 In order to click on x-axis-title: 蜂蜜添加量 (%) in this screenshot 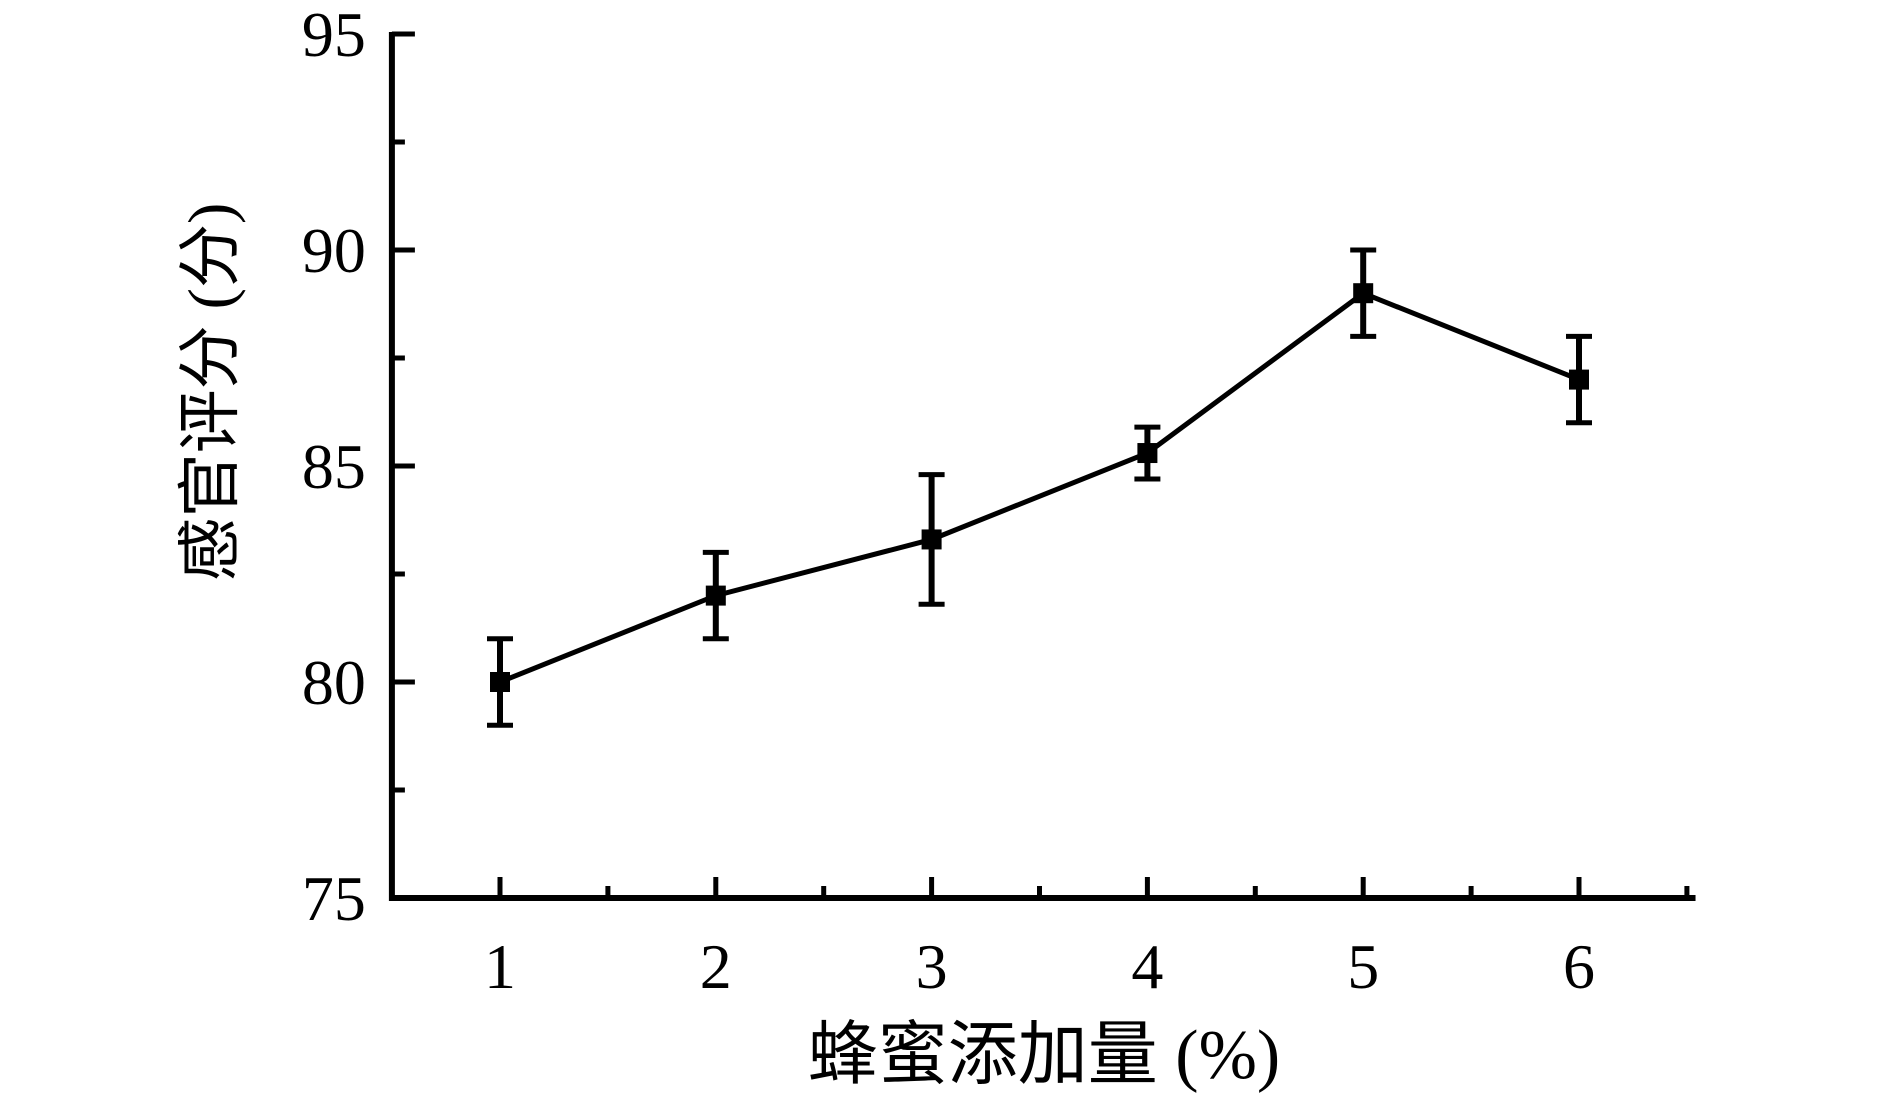, I will do `click(1044, 1055)`.